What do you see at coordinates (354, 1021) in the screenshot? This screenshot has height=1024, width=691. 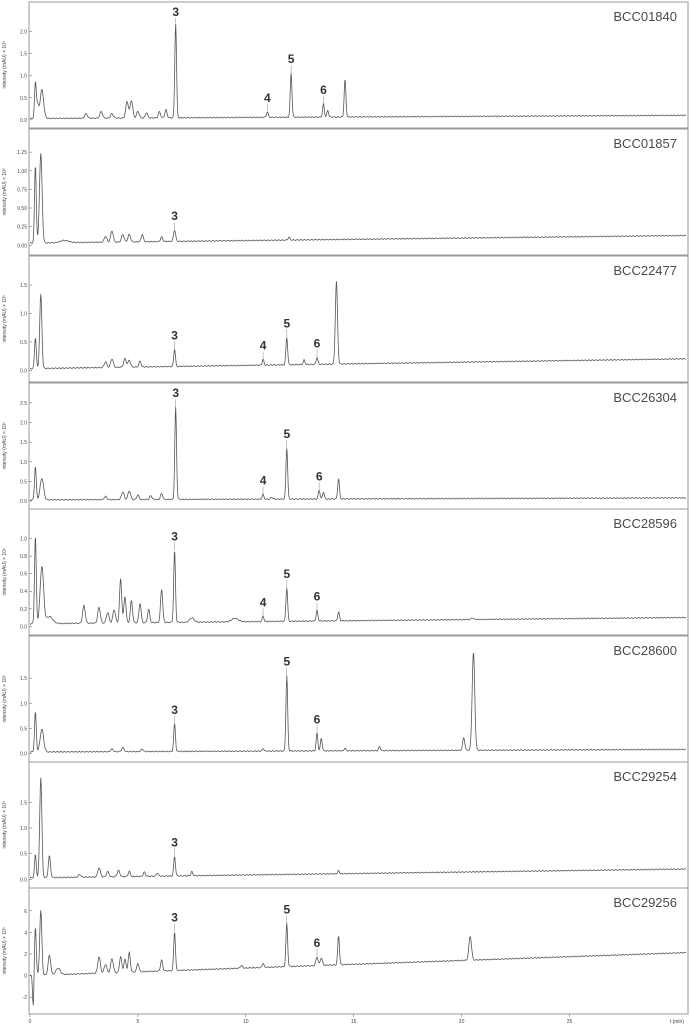 I see `x-tick-label: 15` at bounding box center [354, 1021].